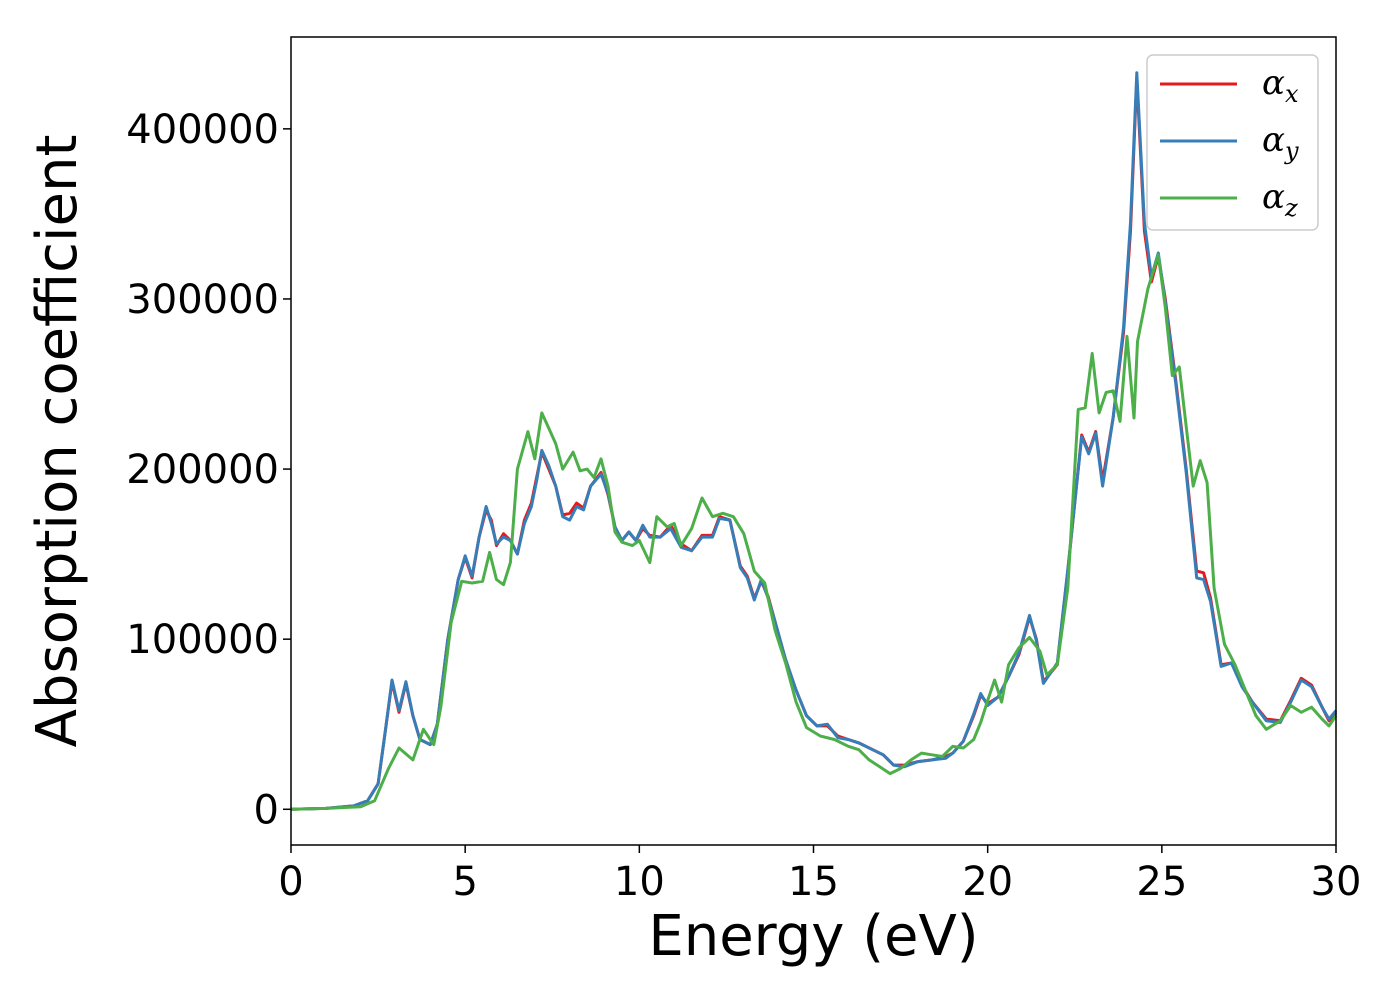  What do you see at coordinates (813, 936) in the screenshot?
I see `x-axis-label: Energy (eV)` at bounding box center [813, 936].